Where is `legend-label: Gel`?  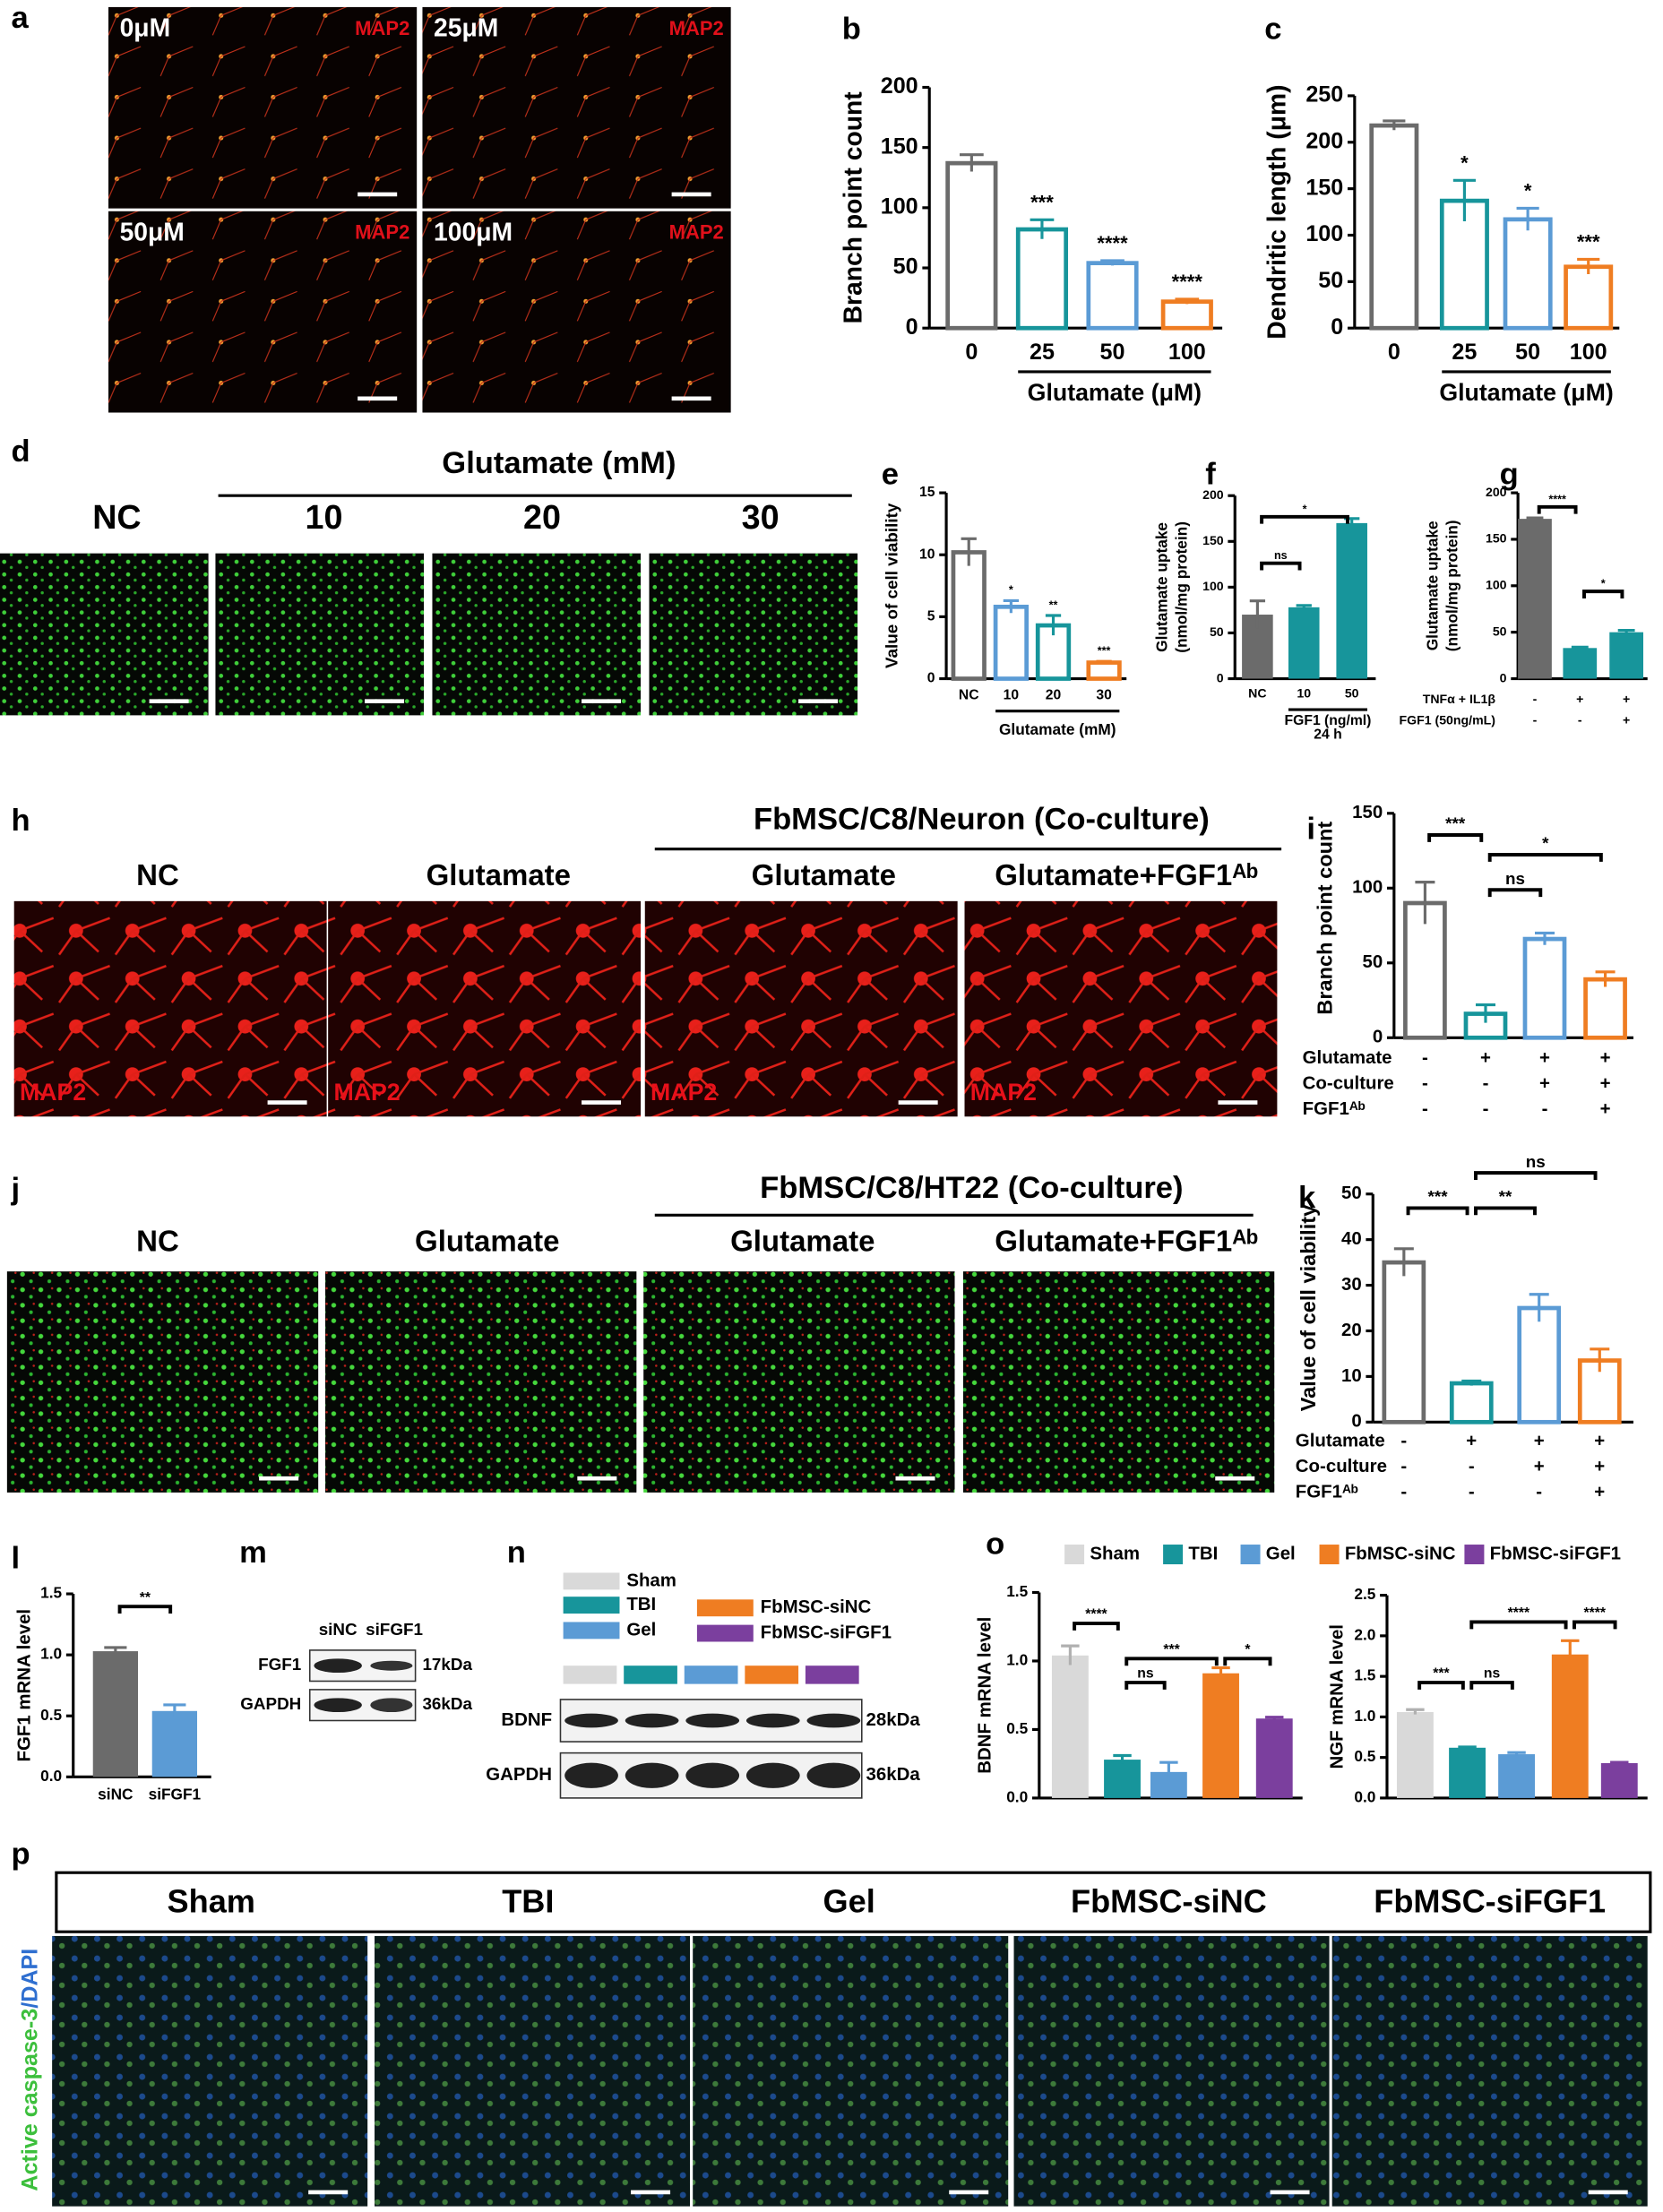 legend-label: Gel is located at coordinates (1281, 1553).